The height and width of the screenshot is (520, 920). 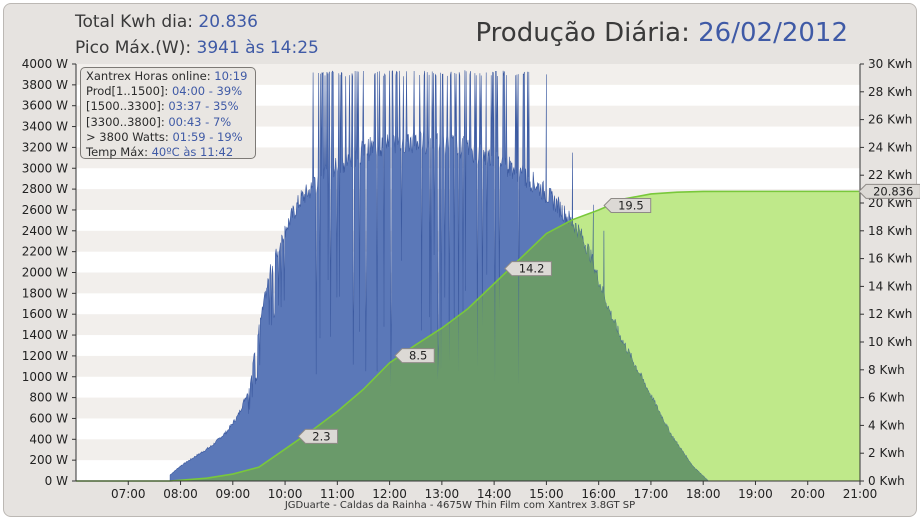 I want to click on x-tick-label: 18:00, so click(x=703, y=494).